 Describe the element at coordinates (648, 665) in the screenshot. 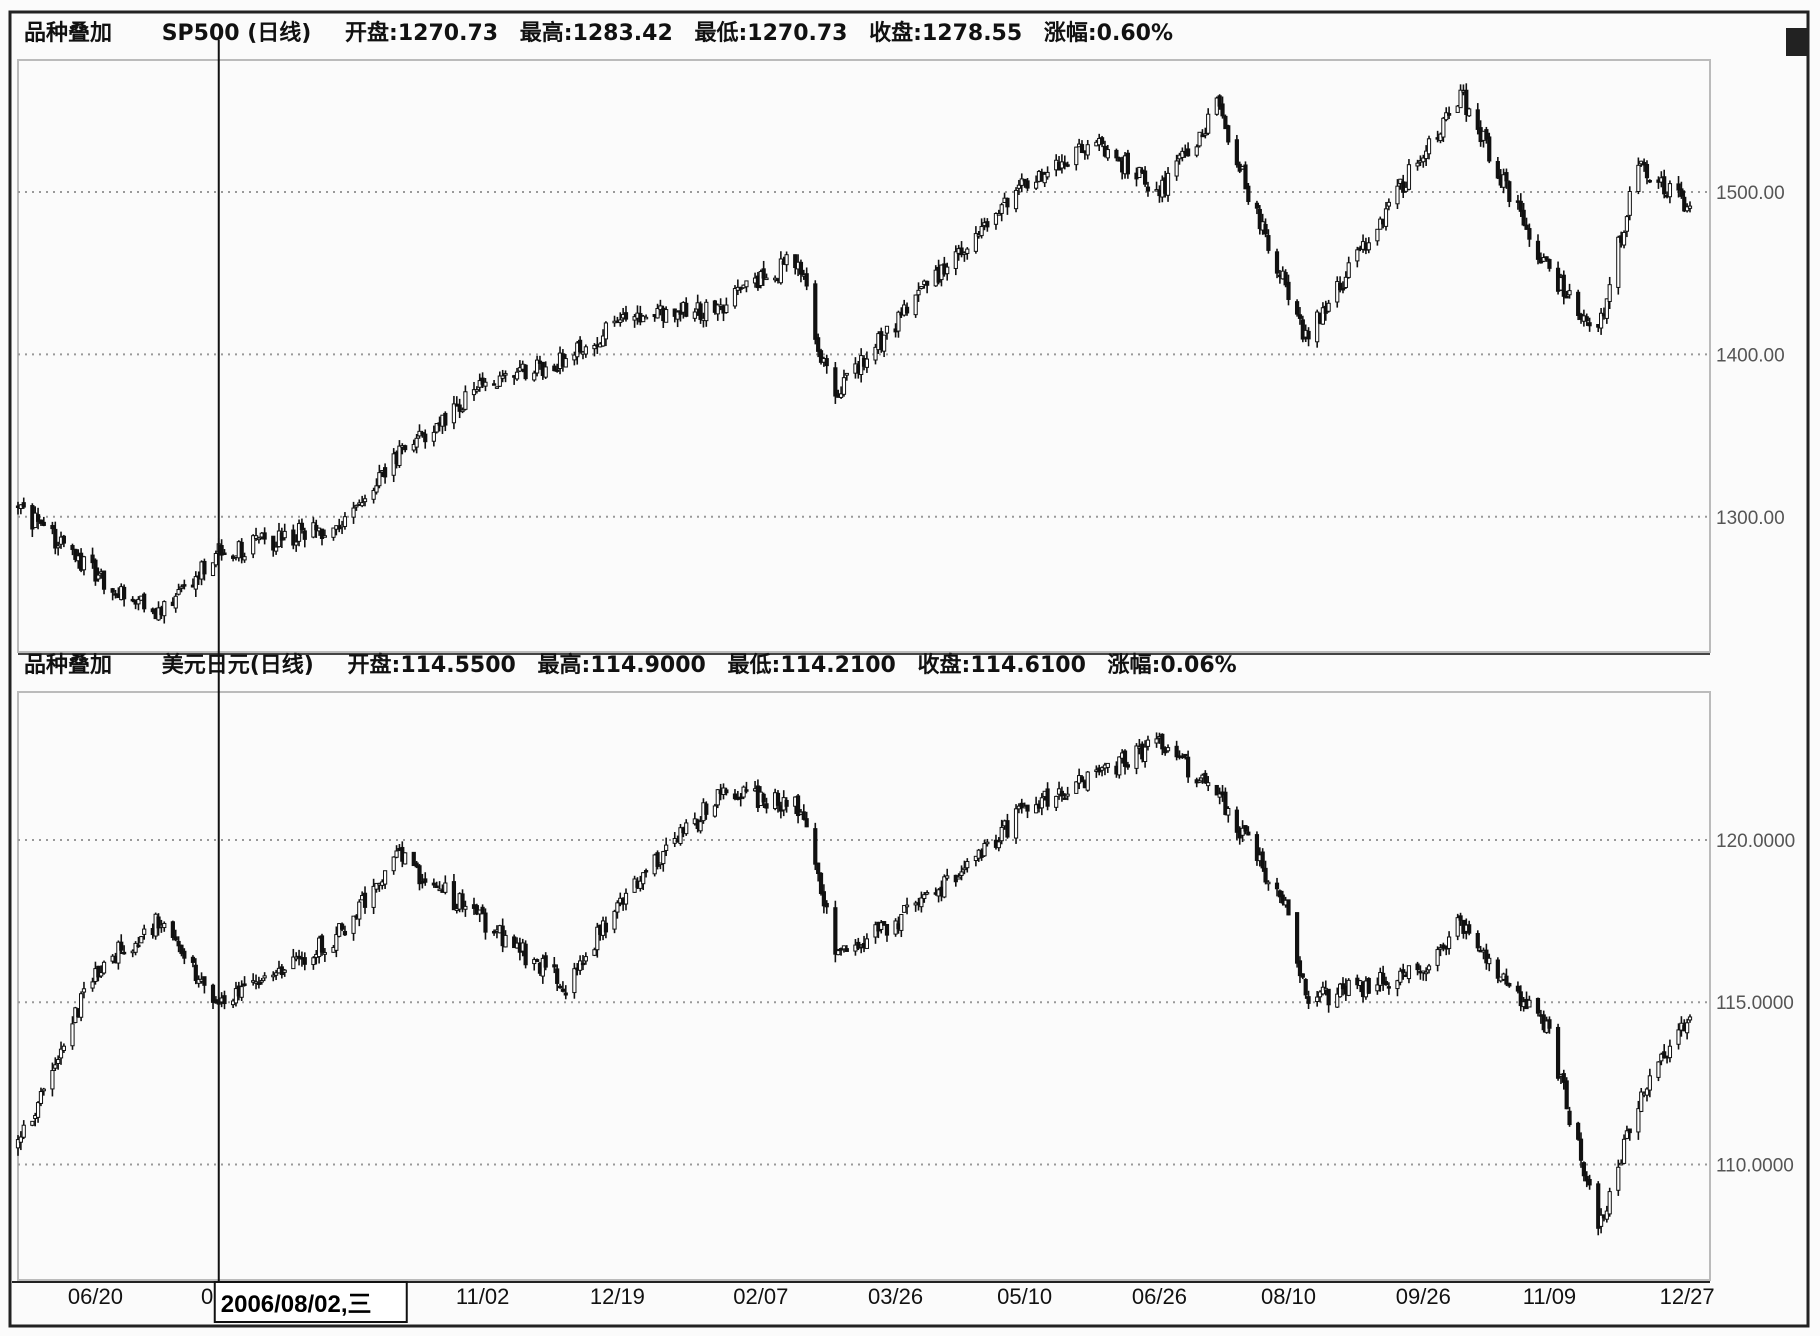

I see `usdjpy-high-value: 114.9000` at that location.